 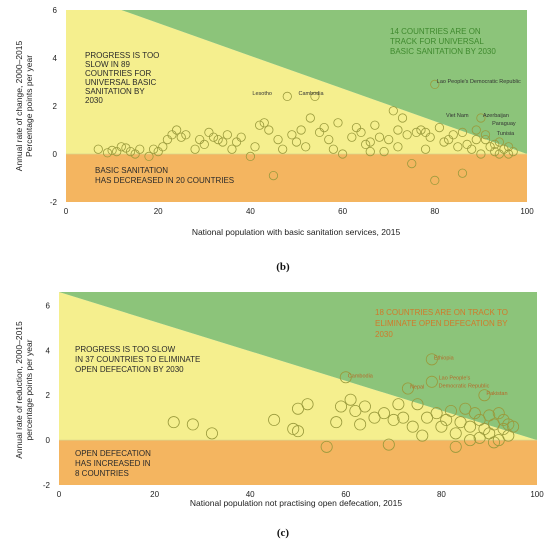 What do you see at coordinates (345, 494) in the screenshot?
I see `chart-c-x-tick-label: 60` at bounding box center [345, 494].